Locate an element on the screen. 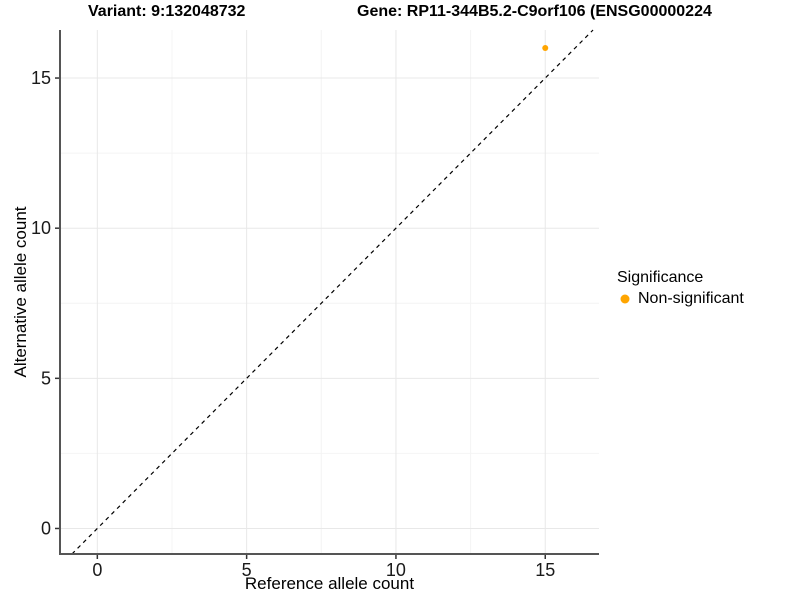 The width and height of the screenshot is (800, 600). data-point is located at coordinates (545, 48).